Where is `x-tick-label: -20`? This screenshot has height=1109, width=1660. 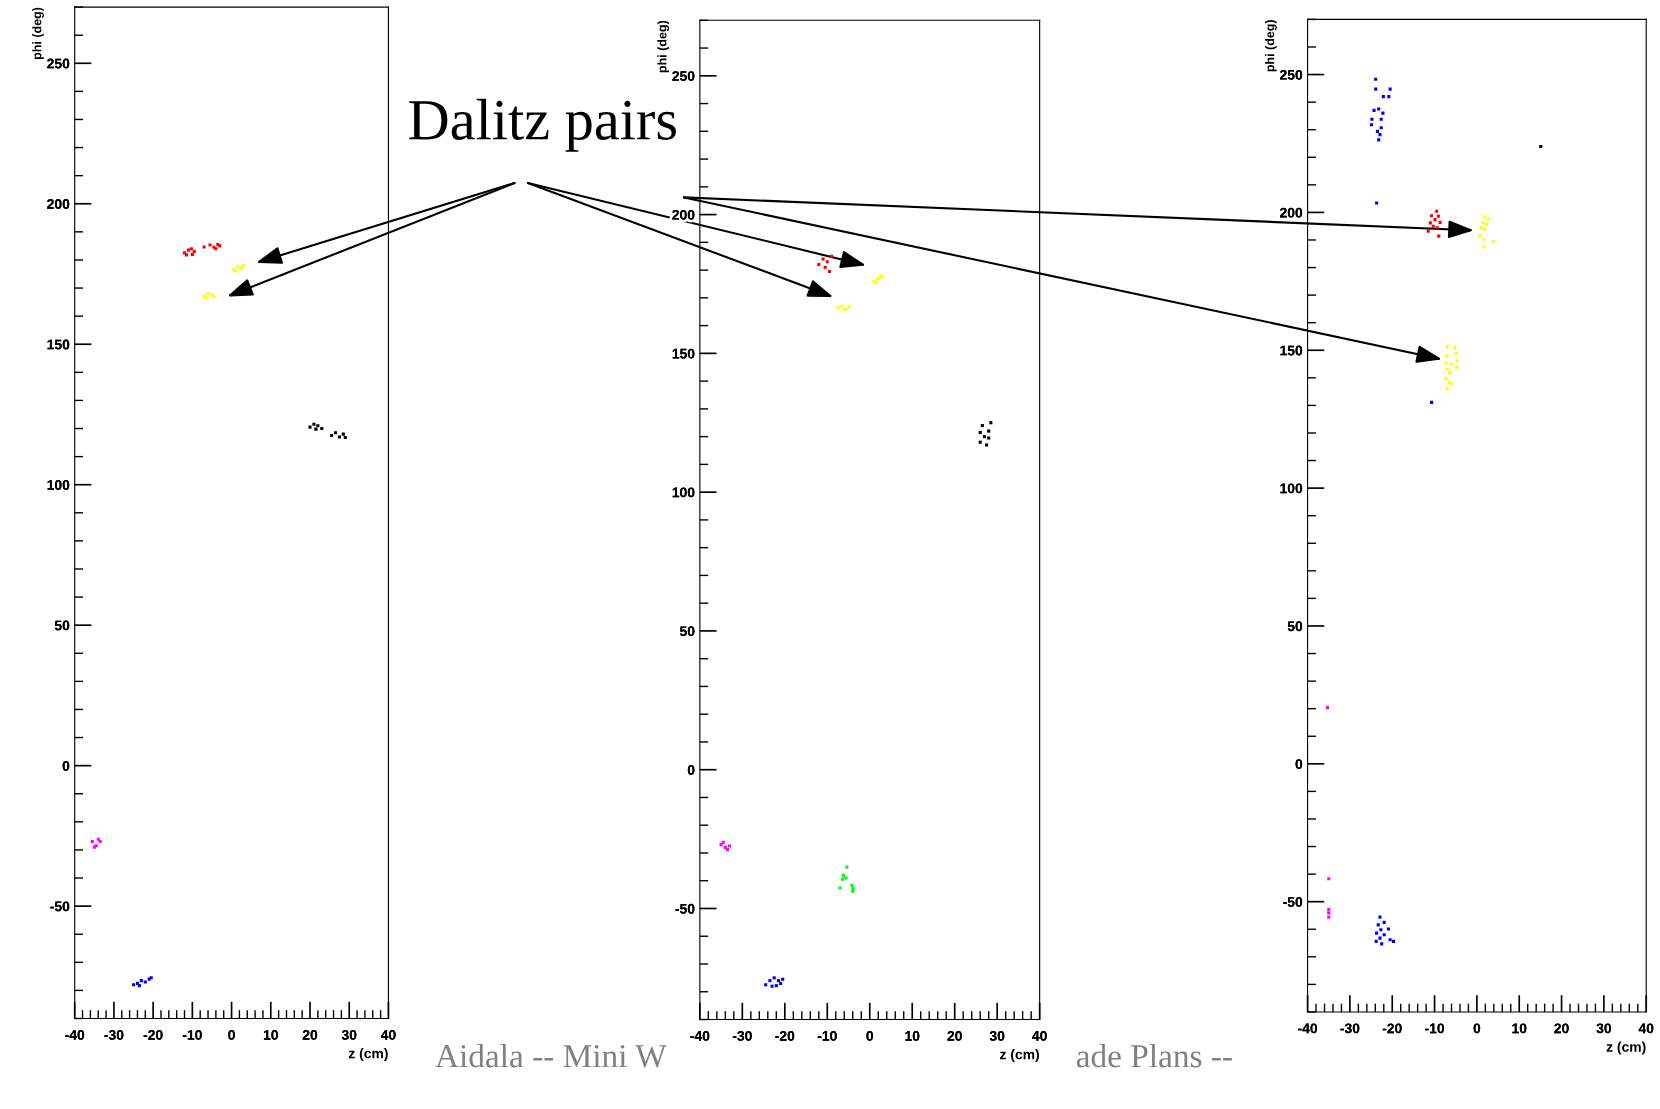
x-tick-label: -20 is located at coordinates (1392, 1028).